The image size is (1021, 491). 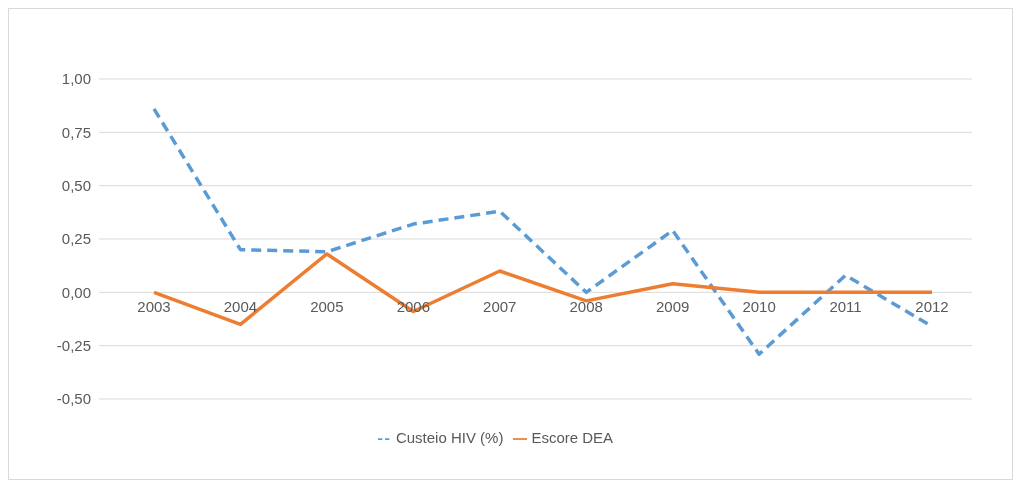 I want to click on x-tick-label: 2003, so click(x=154, y=307).